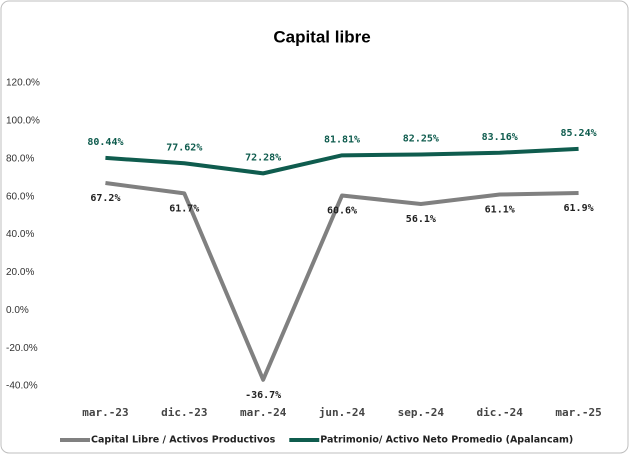 This screenshot has height=455, width=630. What do you see at coordinates (500, 137) in the screenshot?
I see `data-label: 83.16%` at bounding box center [500, 137].